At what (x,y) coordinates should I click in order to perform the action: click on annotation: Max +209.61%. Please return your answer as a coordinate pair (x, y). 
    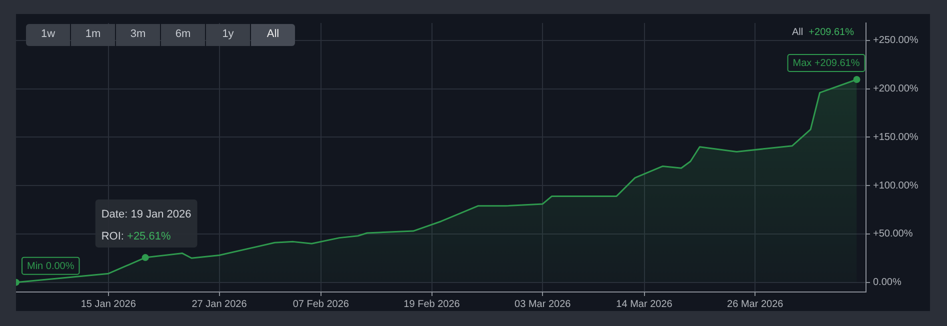
    Looking at the image, I should click on (826, 64).